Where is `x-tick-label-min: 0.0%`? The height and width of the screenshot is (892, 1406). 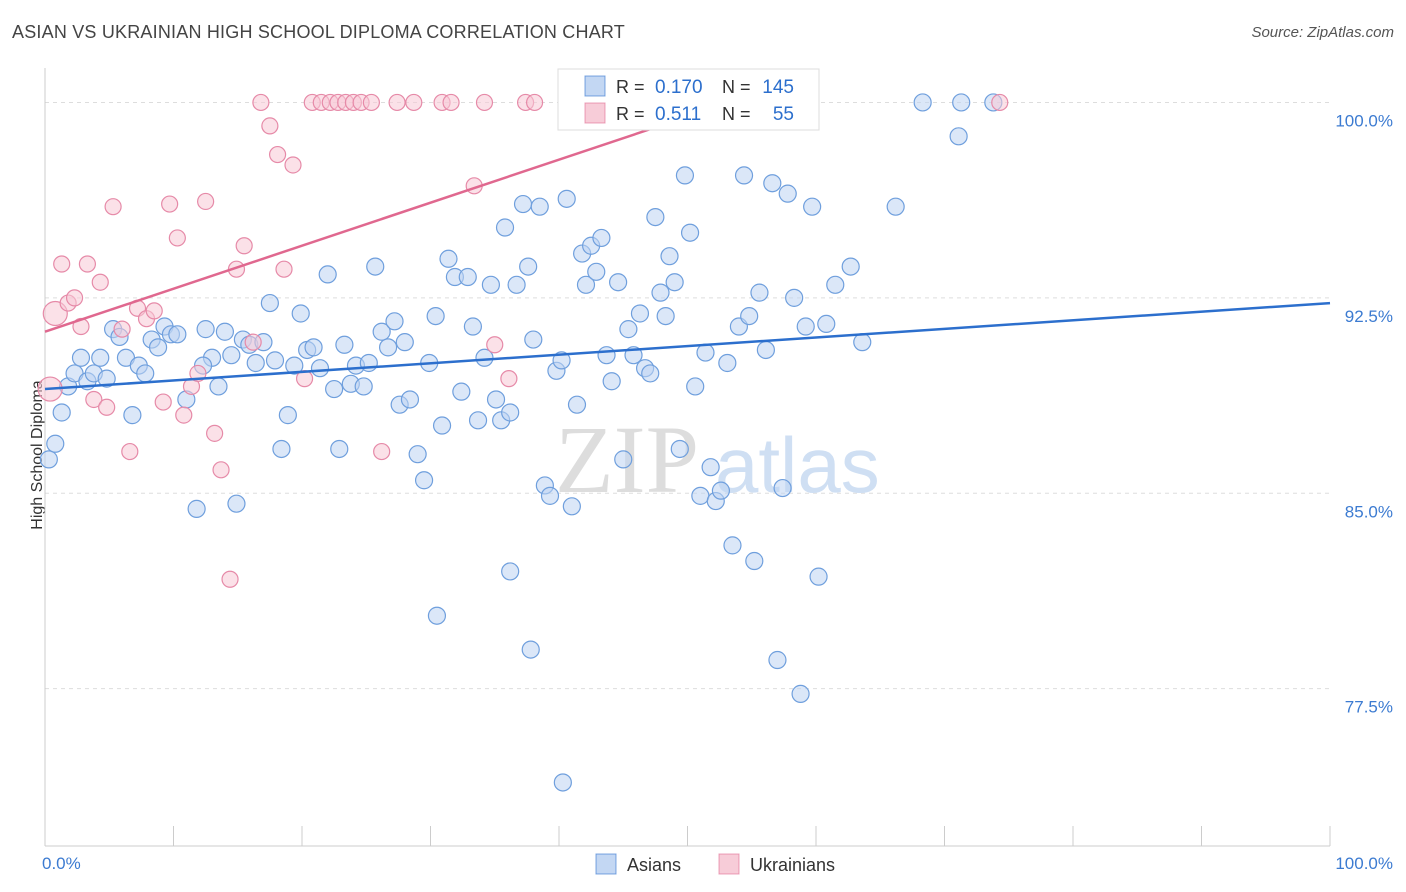 x-tick-label-min: 0.0% is located at coordinates (61, 863).